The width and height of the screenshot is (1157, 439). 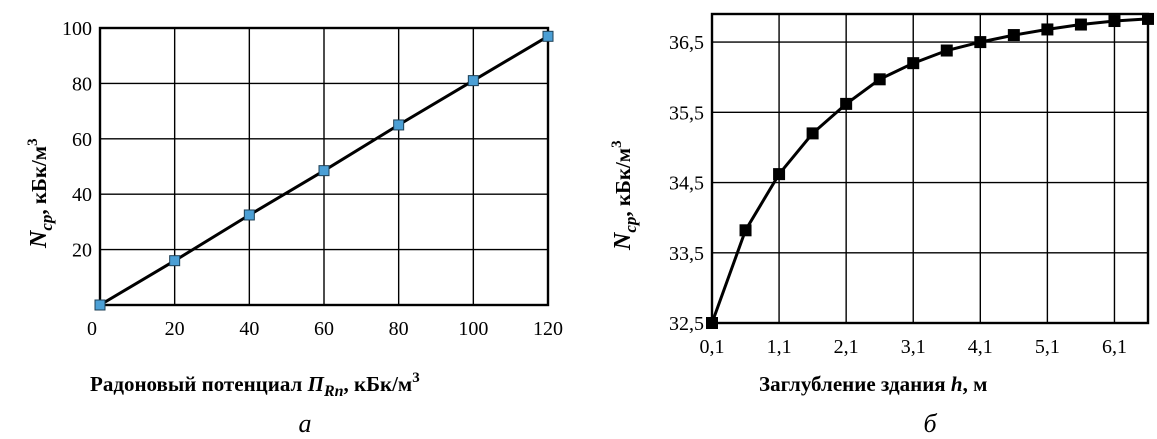 I want to click on chart-b-x-tick-label: 6,1, so click(x=1114, y=347).